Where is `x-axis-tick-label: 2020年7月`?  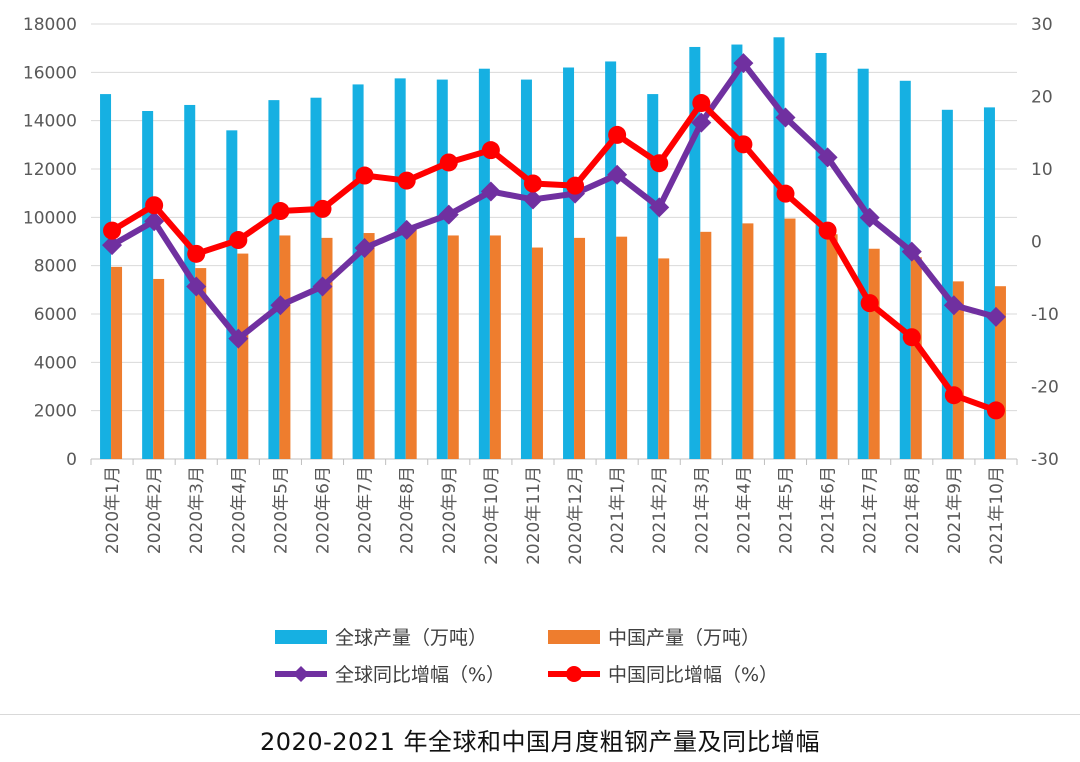
x-axis-tick-label: 2020年7月 is located at coordinates (366, 510).